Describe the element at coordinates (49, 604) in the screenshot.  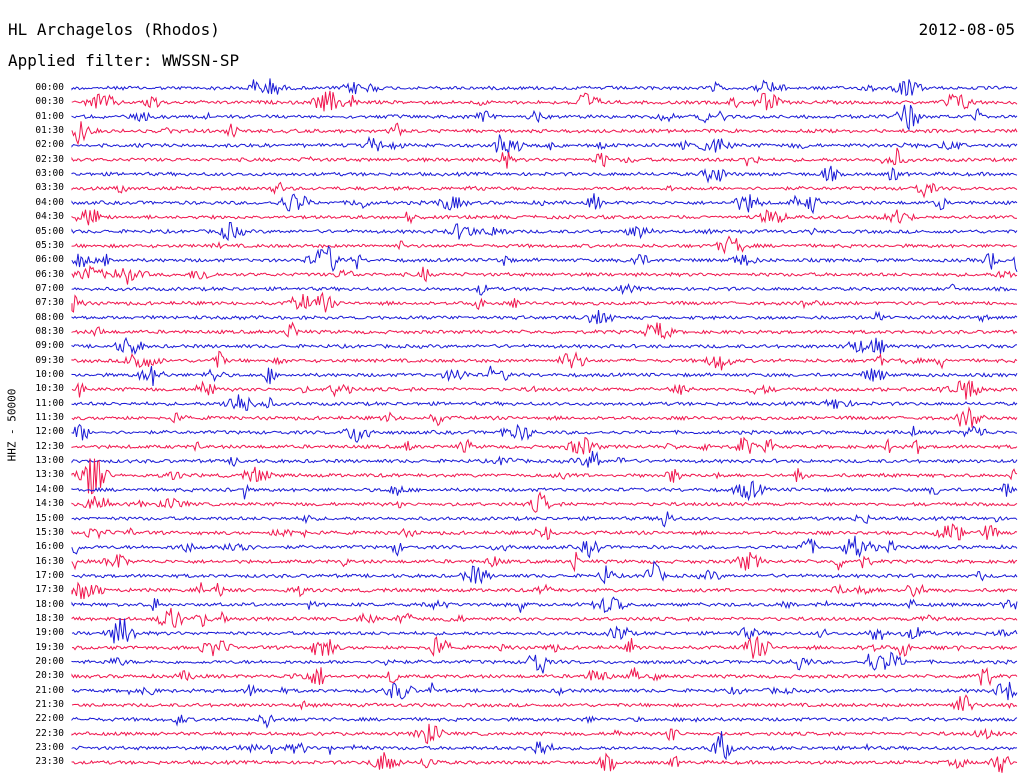
I see `time-label: 18:00` at that location.